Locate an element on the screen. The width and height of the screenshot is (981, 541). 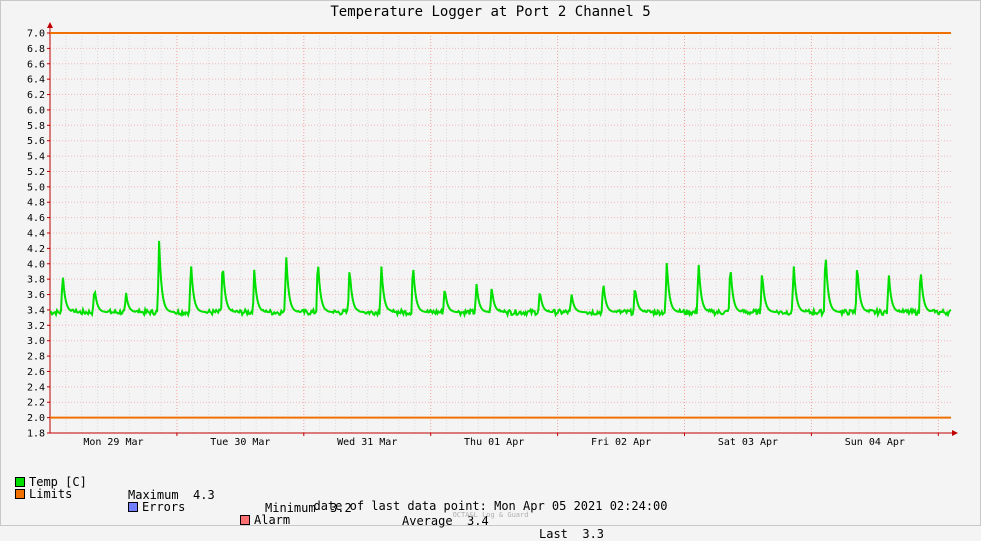
y-tick-label: 7.0 is located at coordinates (36, 34).